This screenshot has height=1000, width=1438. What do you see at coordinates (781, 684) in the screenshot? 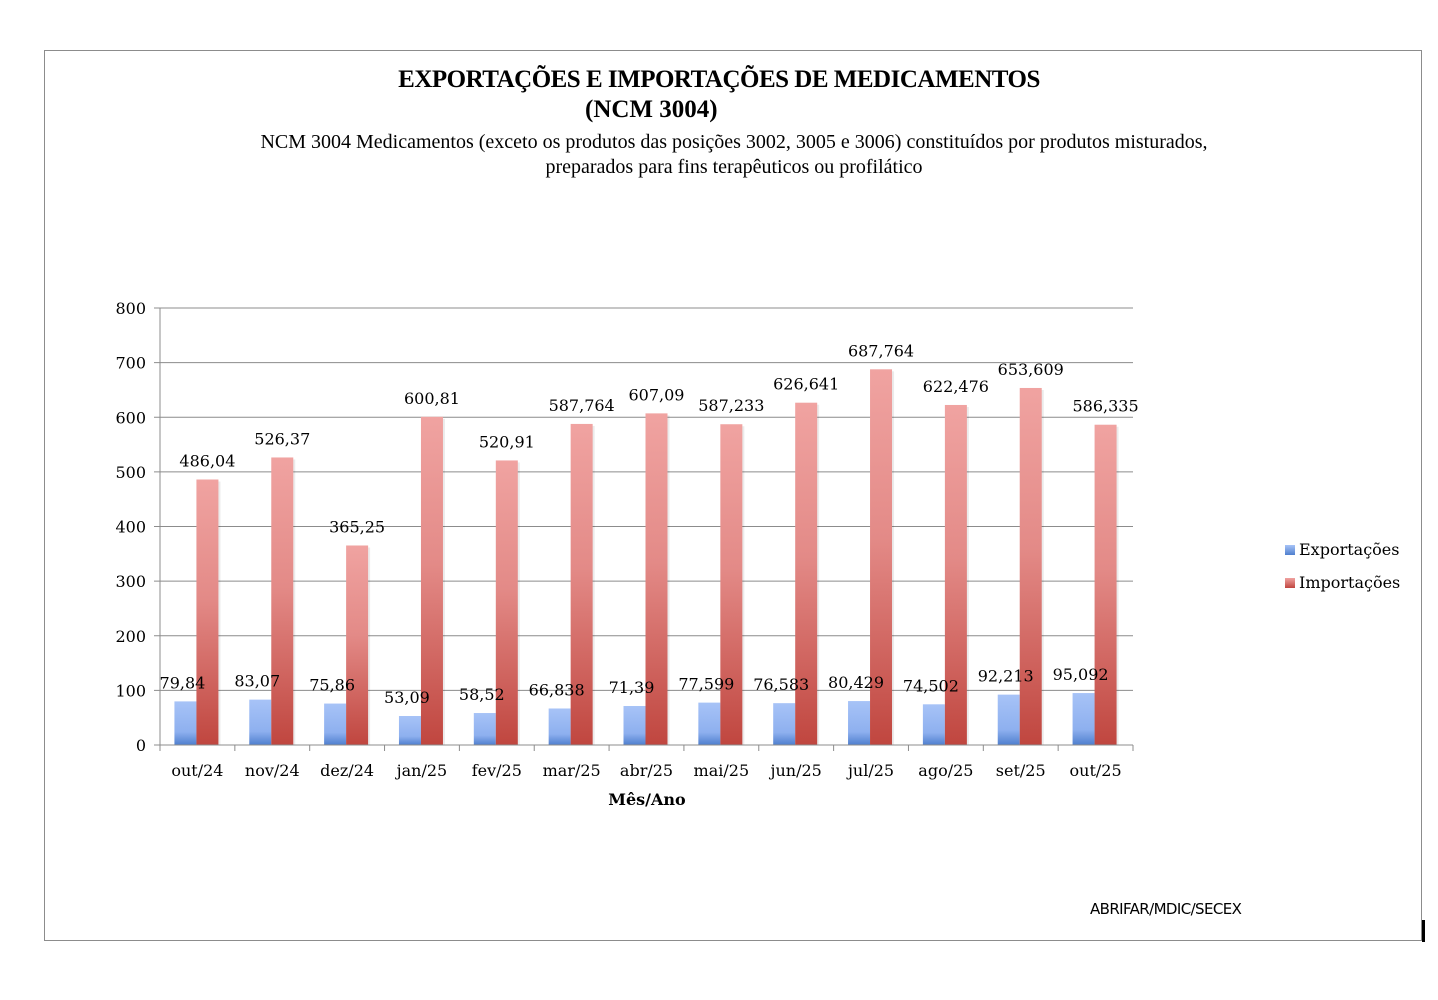
I see `data-label-exportacoes: 76,583` at bounding box center [781, 684].